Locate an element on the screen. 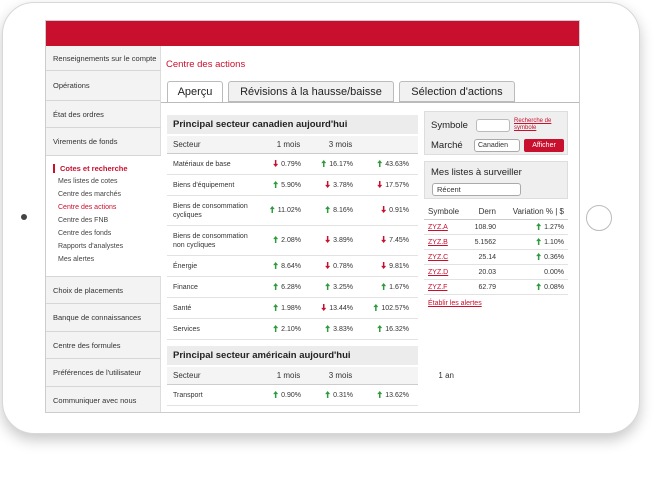  column-header: Symbole is located at coordinates (444, 211).